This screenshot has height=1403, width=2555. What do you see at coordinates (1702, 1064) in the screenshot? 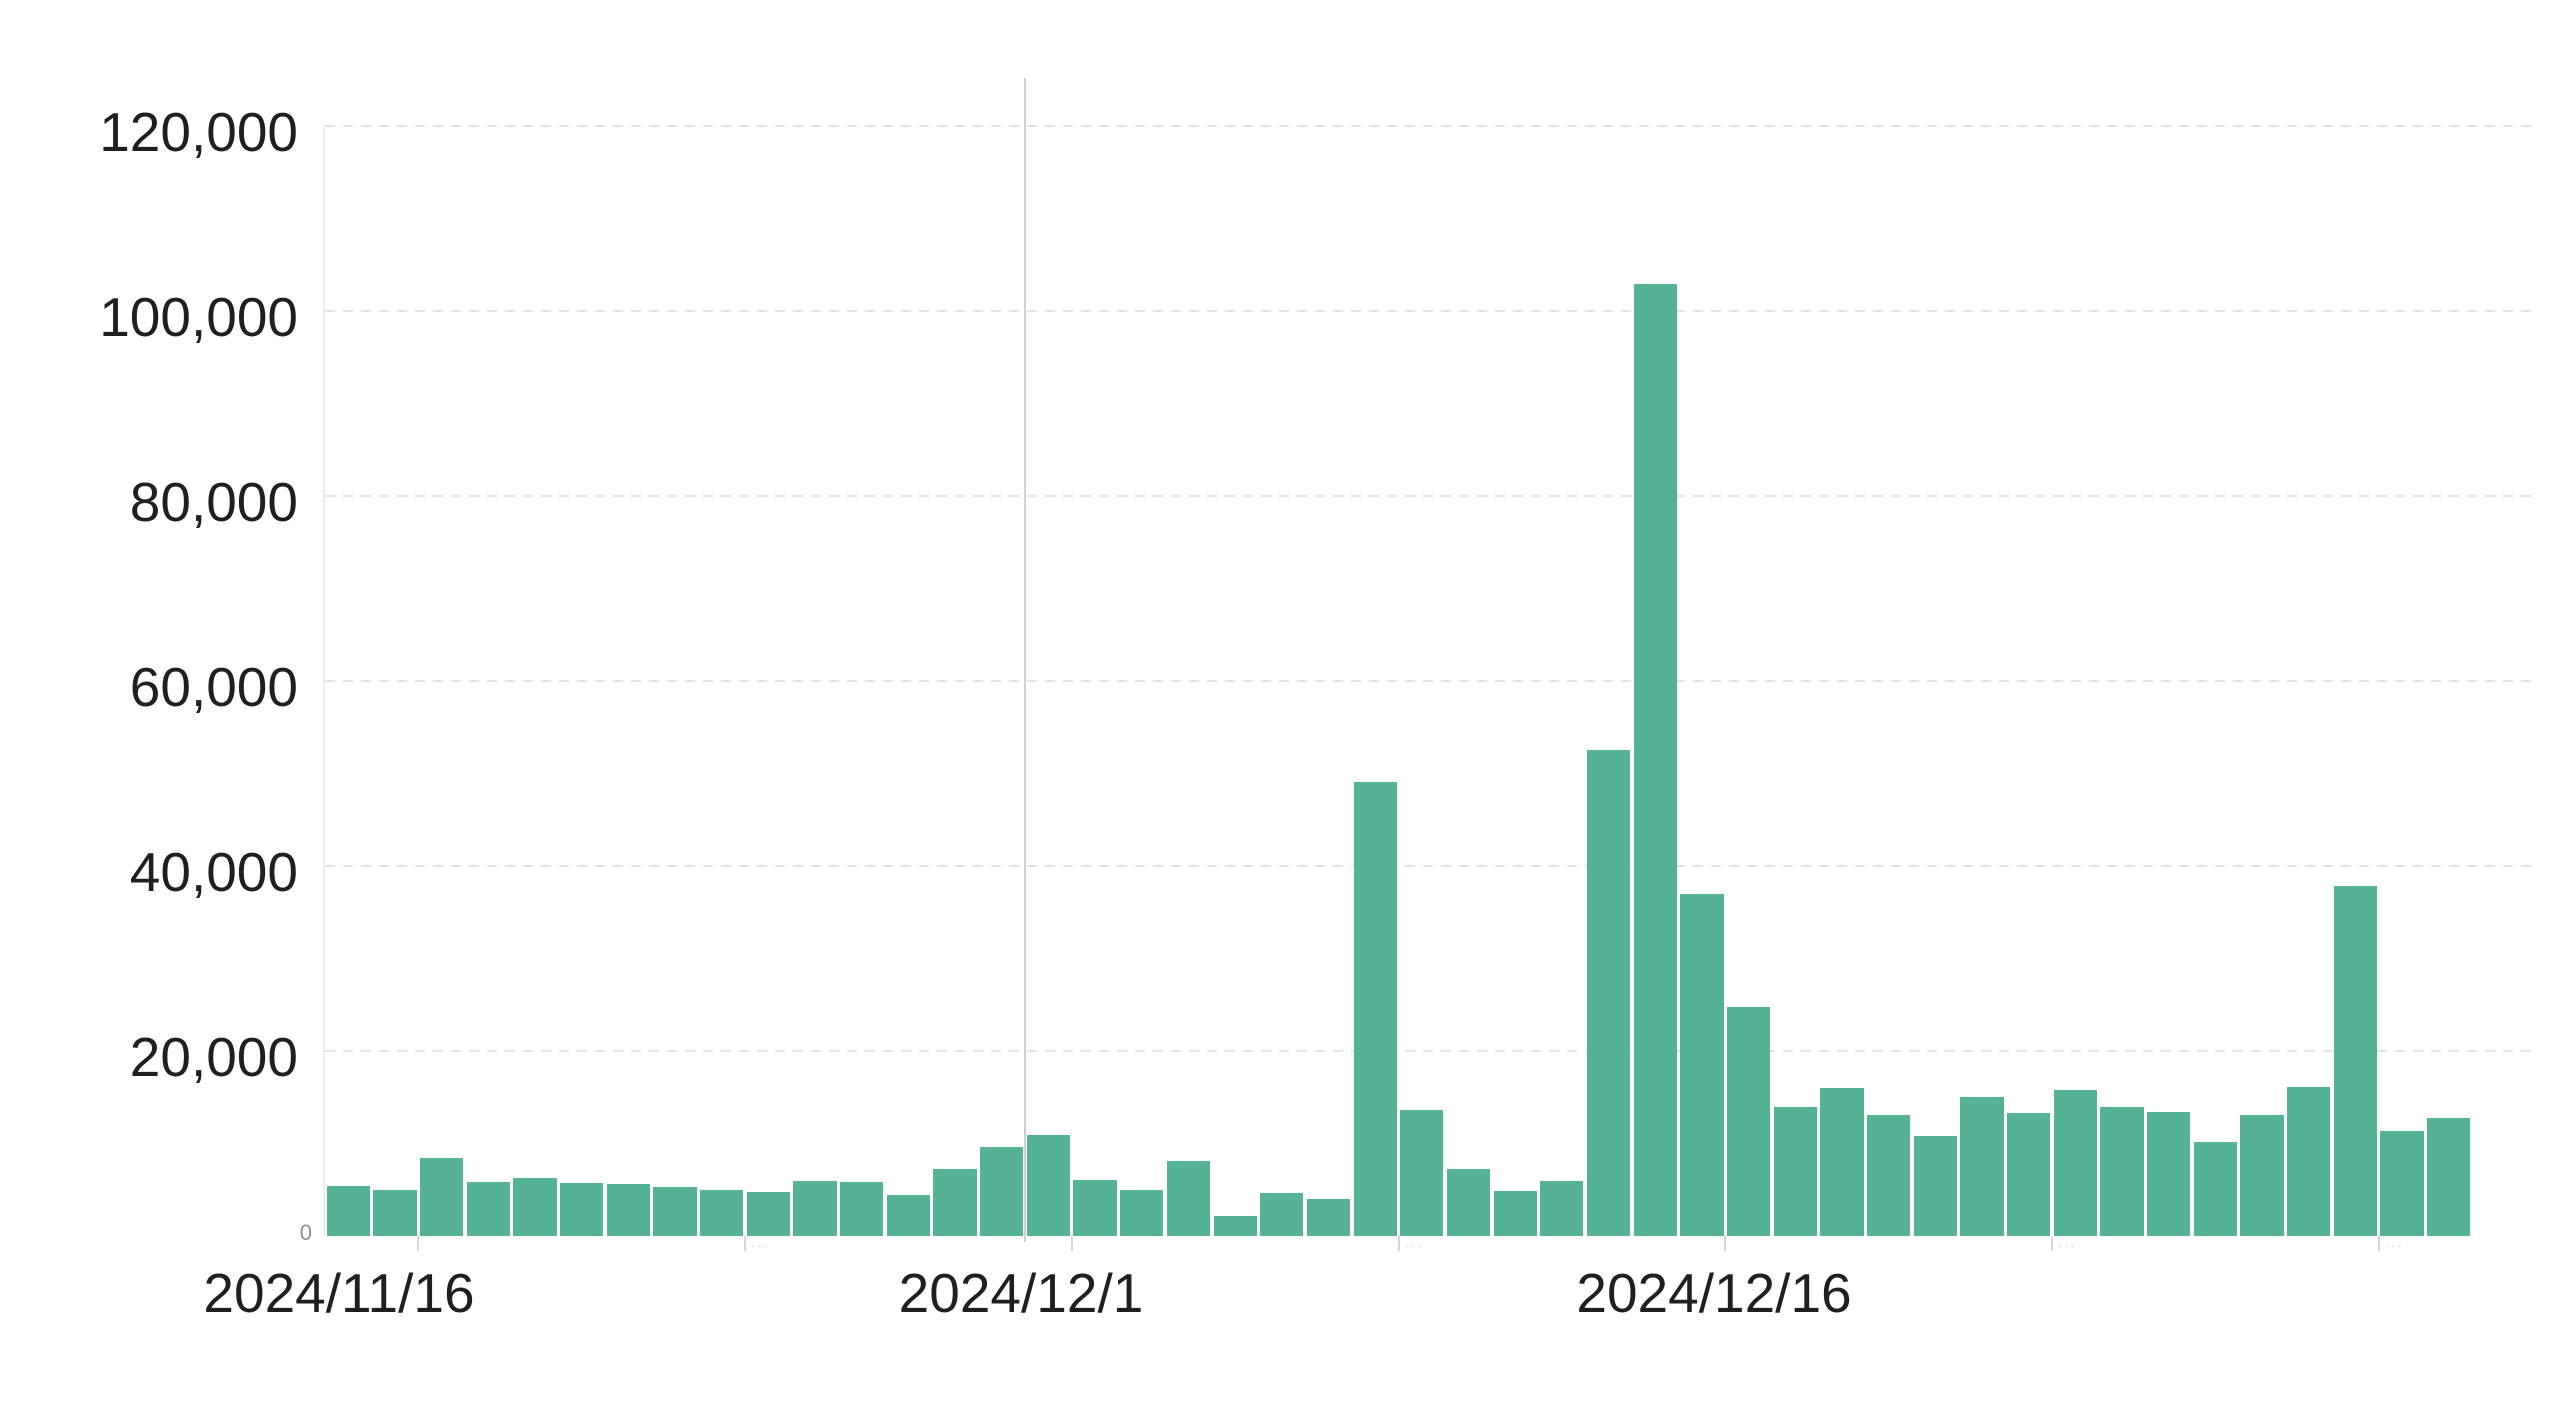
I see `bar-2024/12/15` at bounding box center [1702, 1064].